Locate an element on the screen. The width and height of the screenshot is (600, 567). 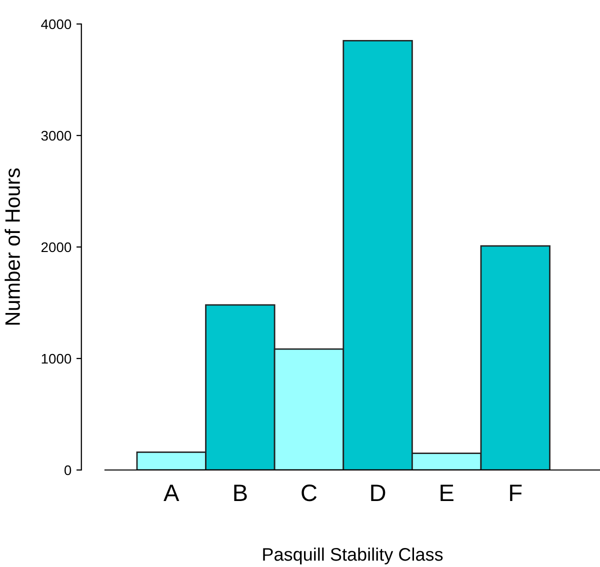
x-tick-label: F is located at coordinates (516, 492).